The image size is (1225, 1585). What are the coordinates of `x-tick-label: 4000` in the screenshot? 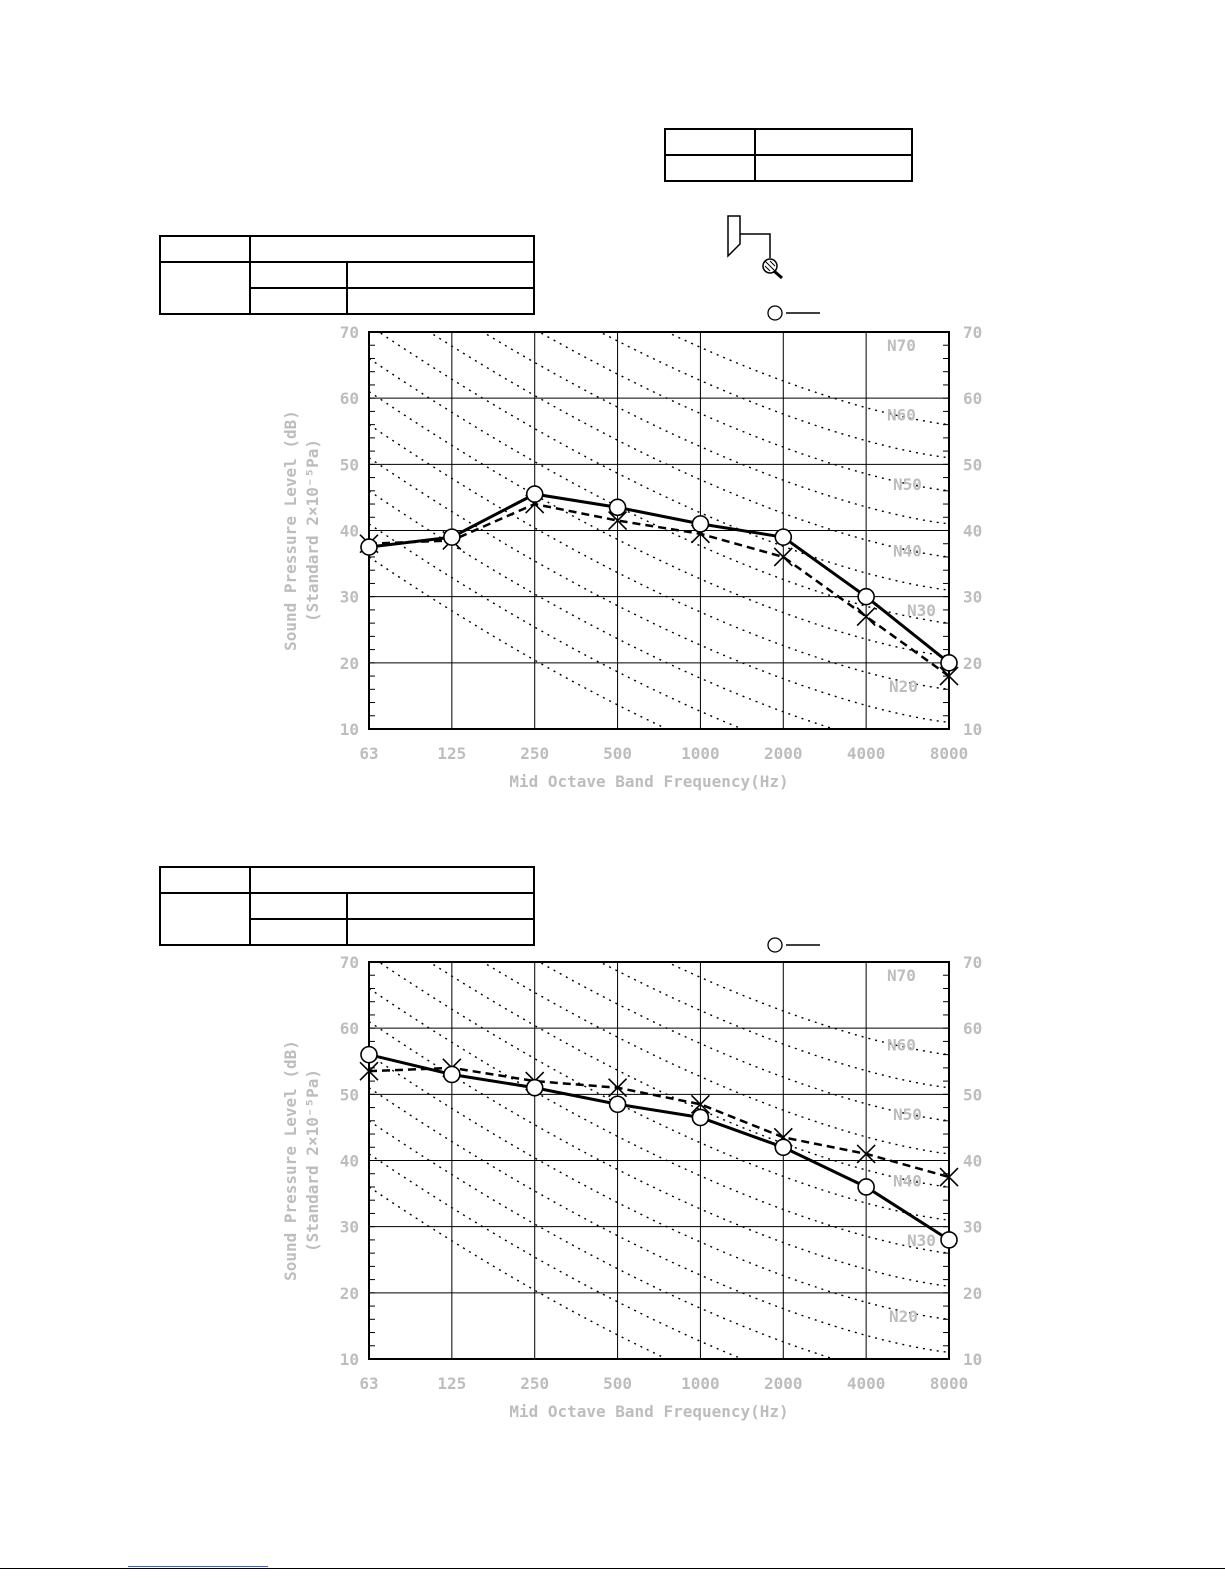 It's located at (866, 753).